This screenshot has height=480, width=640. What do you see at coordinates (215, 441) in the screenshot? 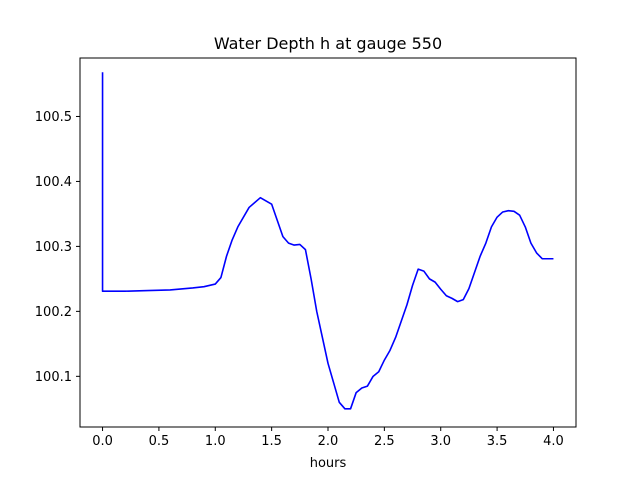
I see `x-tick-label: 1.0` at bounding box center [215, 441].